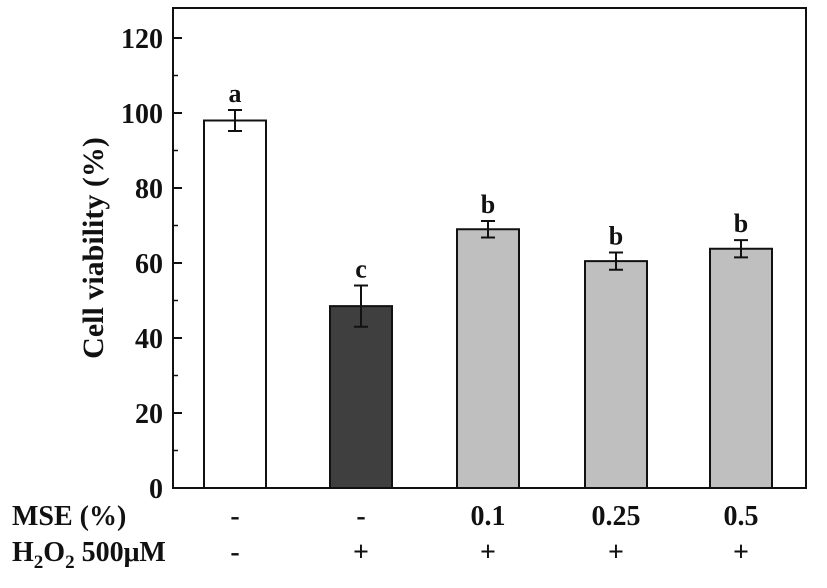 Image resolution: width=827 pixels, height=588 pixels. Describe the element at coordinates (156, 489) in the screenshot. I see `y-tick-label: 0` at that location.